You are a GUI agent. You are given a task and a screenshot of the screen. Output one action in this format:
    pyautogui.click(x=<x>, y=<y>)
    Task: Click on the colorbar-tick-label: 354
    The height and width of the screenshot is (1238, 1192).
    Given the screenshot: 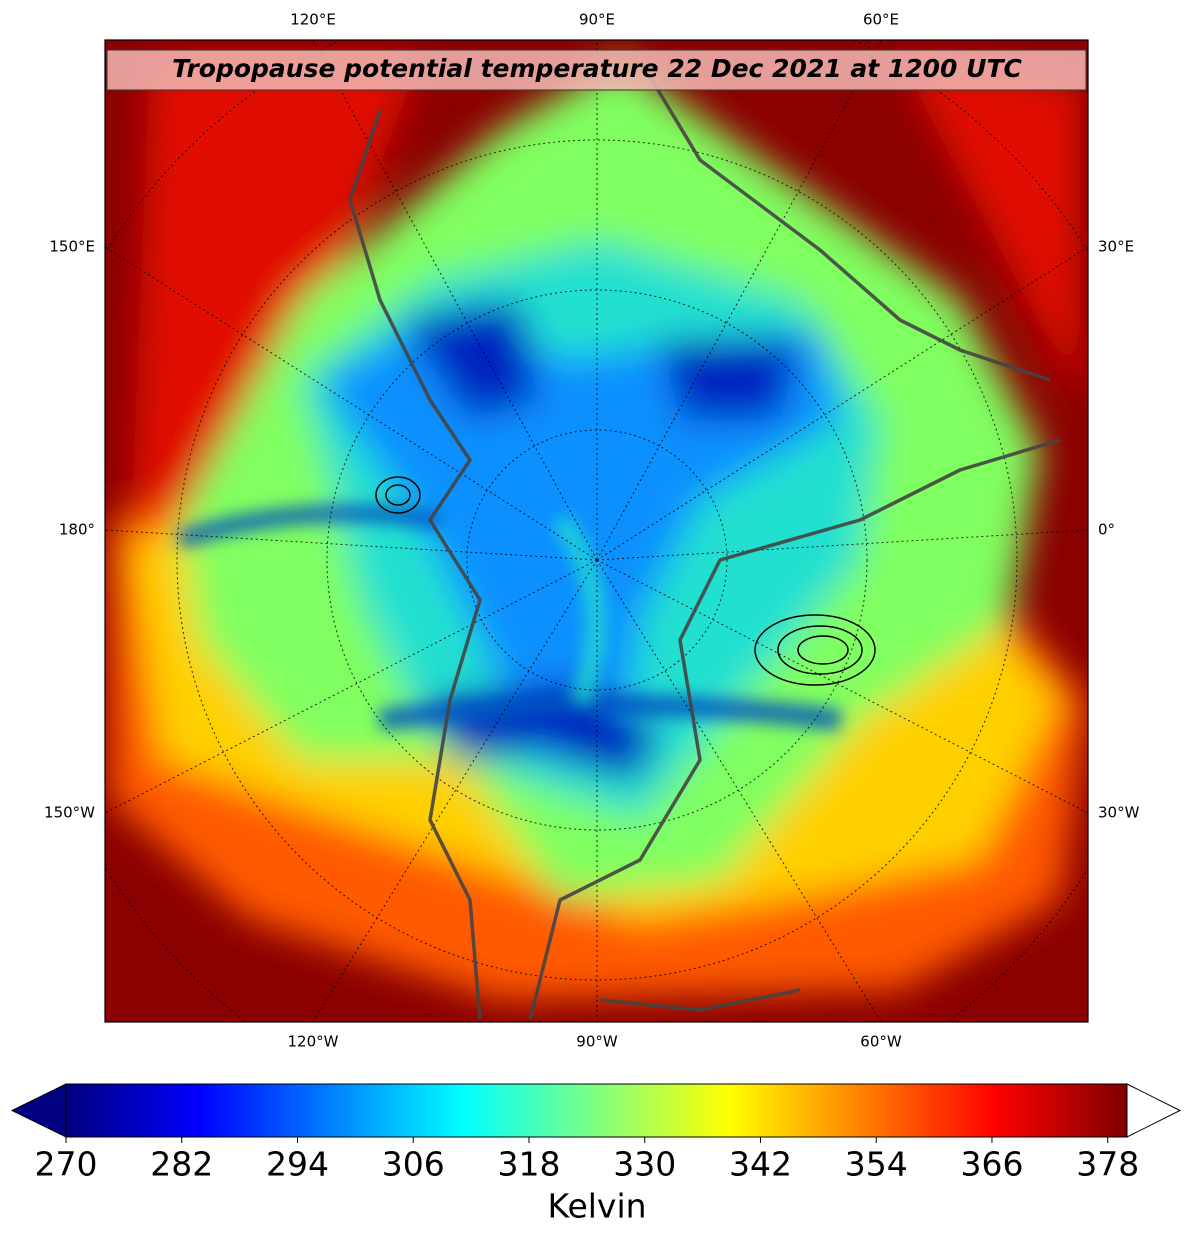 What is the action you would take?
    pyautogui.click(x=876, y=1164)
    